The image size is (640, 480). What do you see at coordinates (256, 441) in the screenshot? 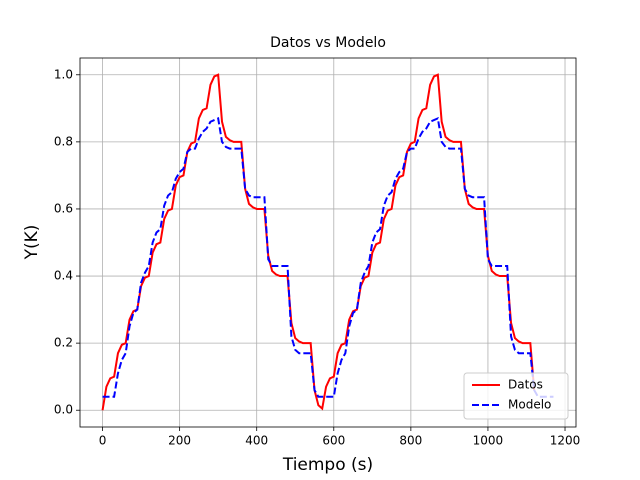
I see `x-tick-label: 400` at bounding box center [256, 441].